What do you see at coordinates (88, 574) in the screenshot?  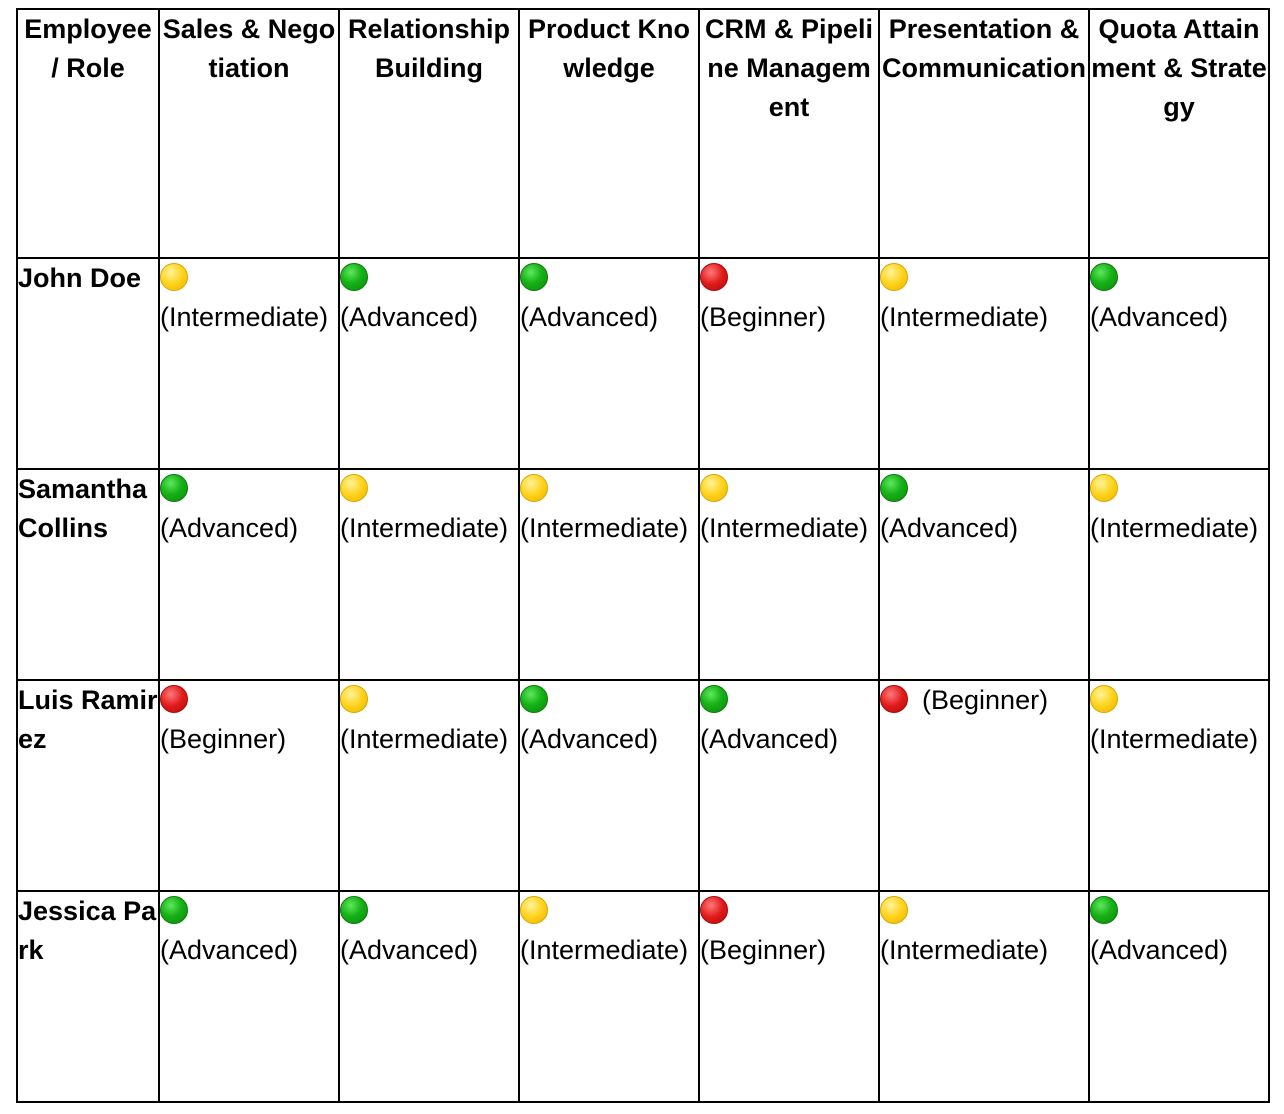 I see `employee-name: Samantha Collins` at bounding box center [88, 574].